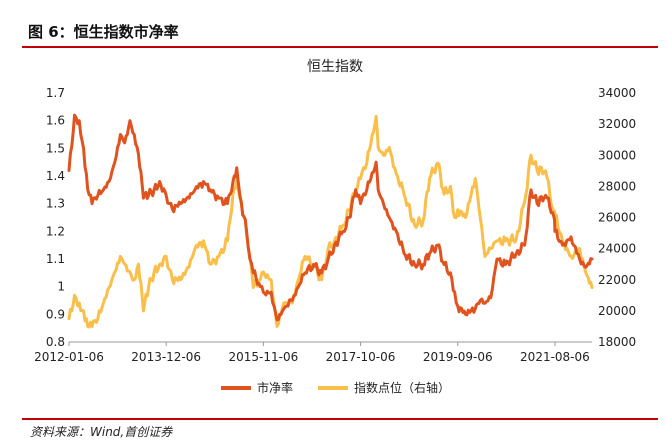 This screenshot has width=668, height=442. I want to click on source-text: 资料来源：Wind,首创证券, so click(101, 432).